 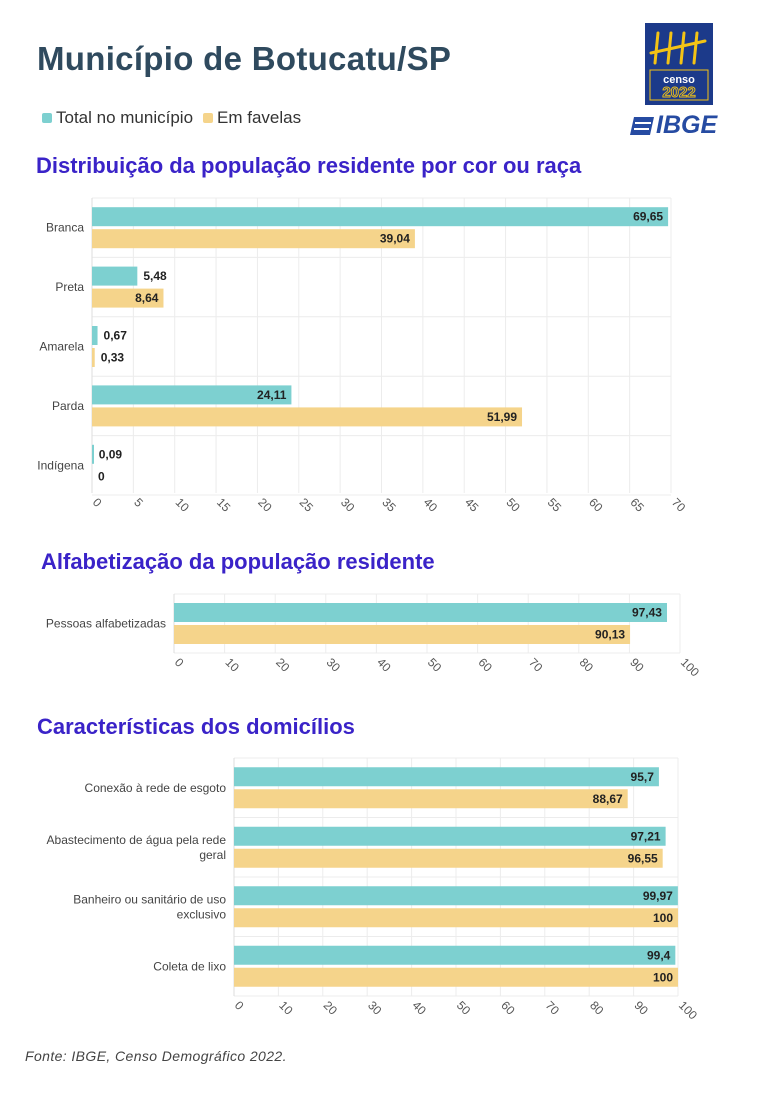 I want to click on data-label: 51,99, so click(x=502, y=417).